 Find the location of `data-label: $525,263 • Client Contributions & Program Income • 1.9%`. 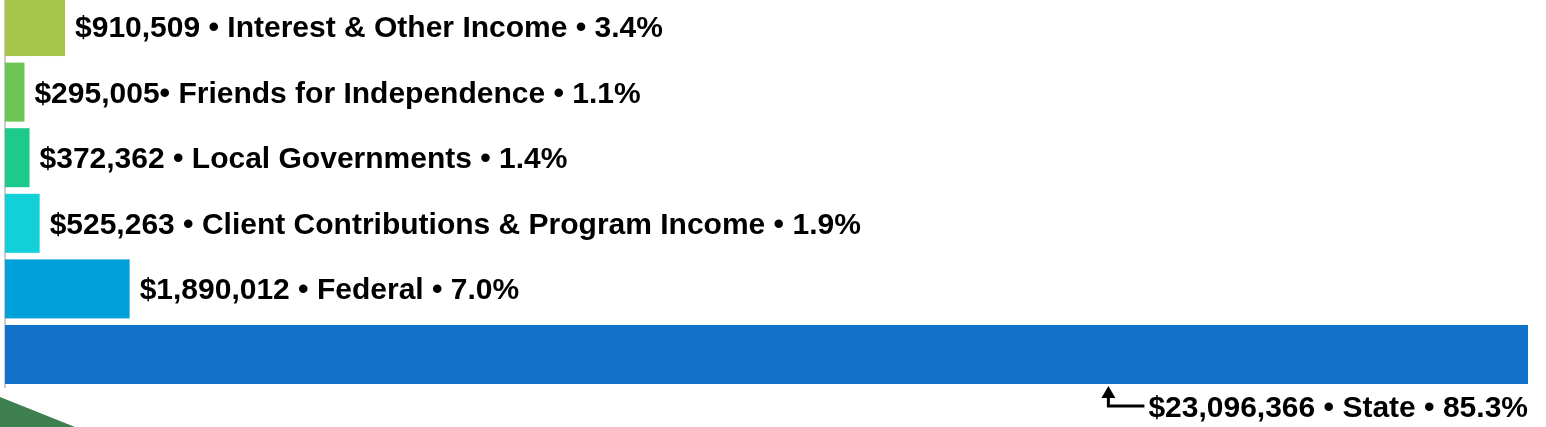

data-label: $525,263 • Client Contributions & Program Income • 1.9% is located at coordinates (455, 223).